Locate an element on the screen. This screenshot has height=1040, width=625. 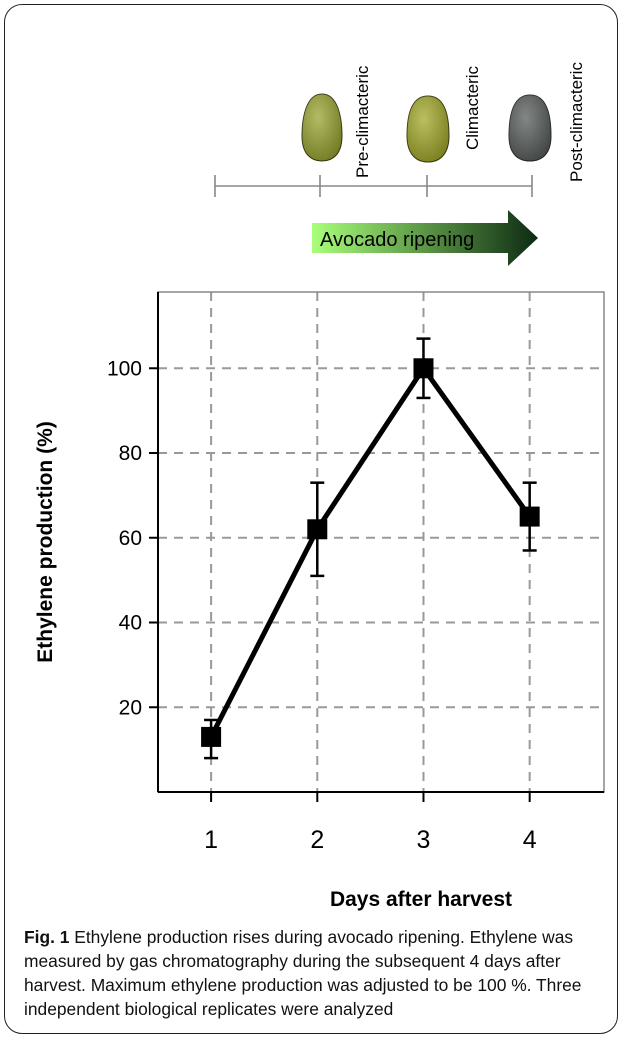
stage-label-preclimacteric: Pre-climacteric is located at coordinates (362, 121).